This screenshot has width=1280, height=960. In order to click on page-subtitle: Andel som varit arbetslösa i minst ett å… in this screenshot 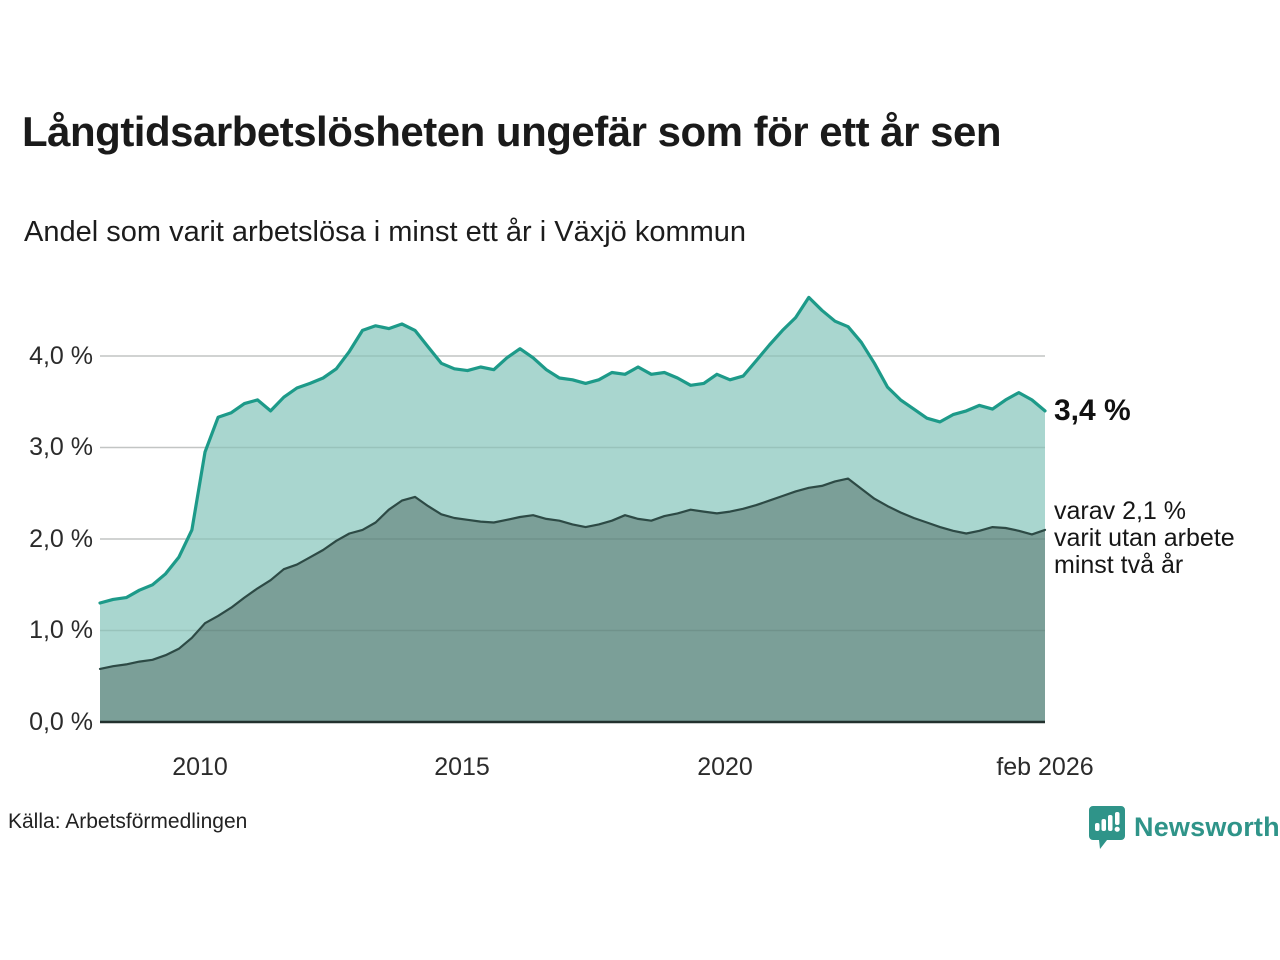, I will do `click(385, 232)`.